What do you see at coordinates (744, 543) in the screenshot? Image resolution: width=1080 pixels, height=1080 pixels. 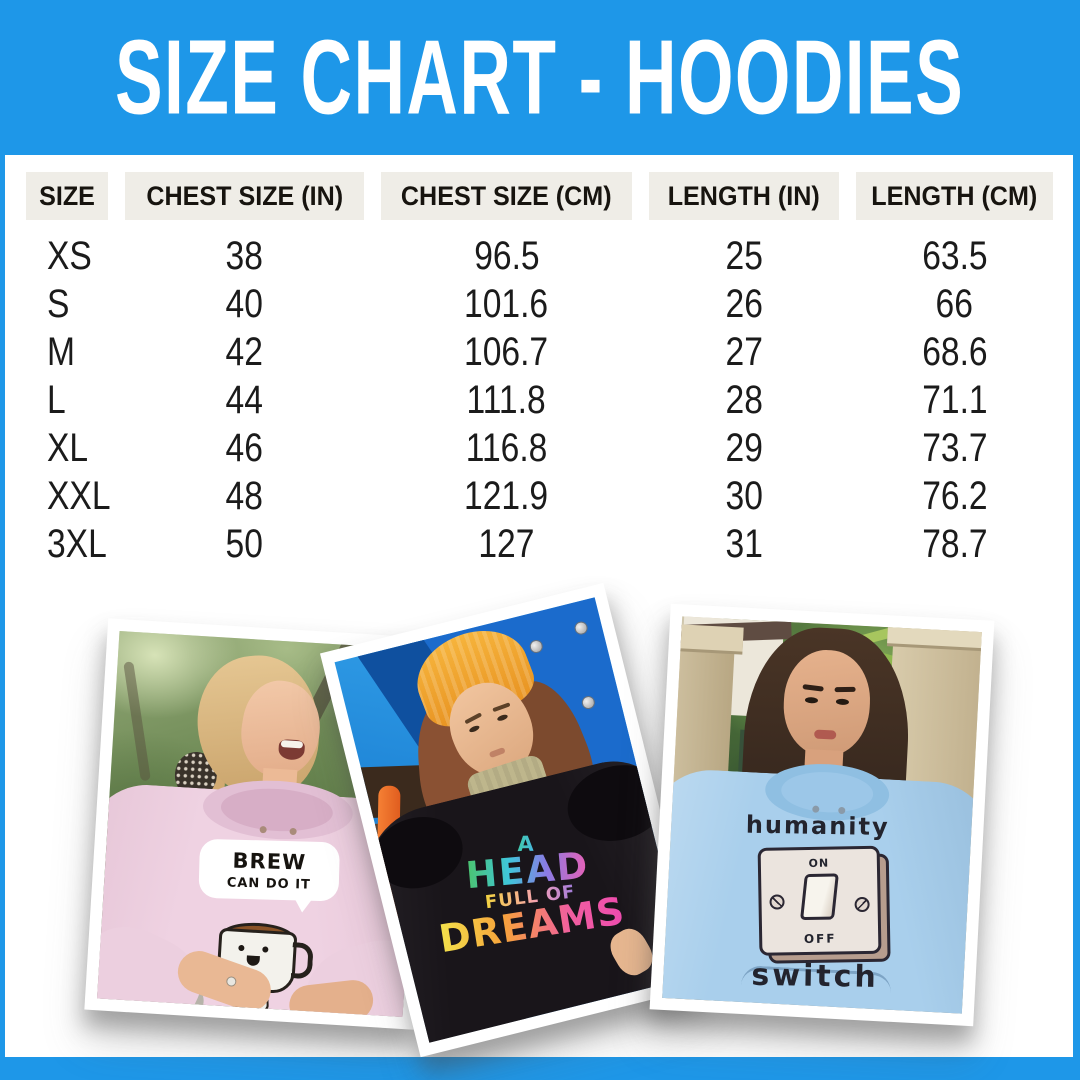 I see `cell-length-in: 31` at bounding box center [744, 543].